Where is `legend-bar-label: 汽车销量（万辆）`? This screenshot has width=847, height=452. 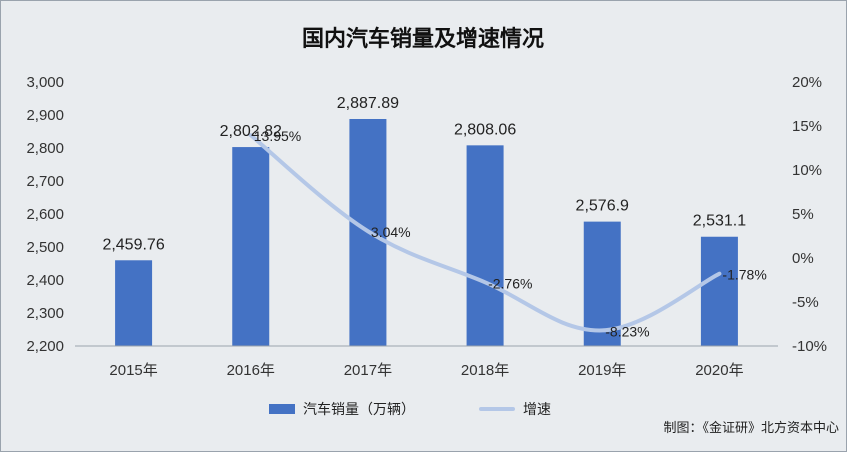 legend-bar-label: 汽车销量（万辆） is located at coordinates (359, 409).